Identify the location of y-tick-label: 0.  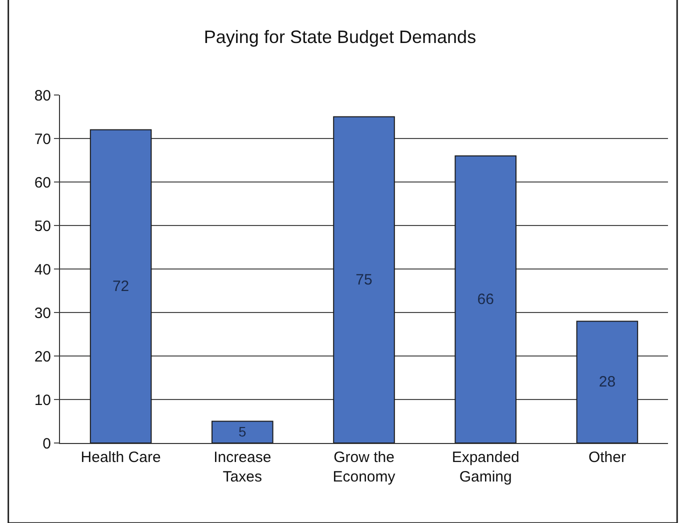
(46, 443).